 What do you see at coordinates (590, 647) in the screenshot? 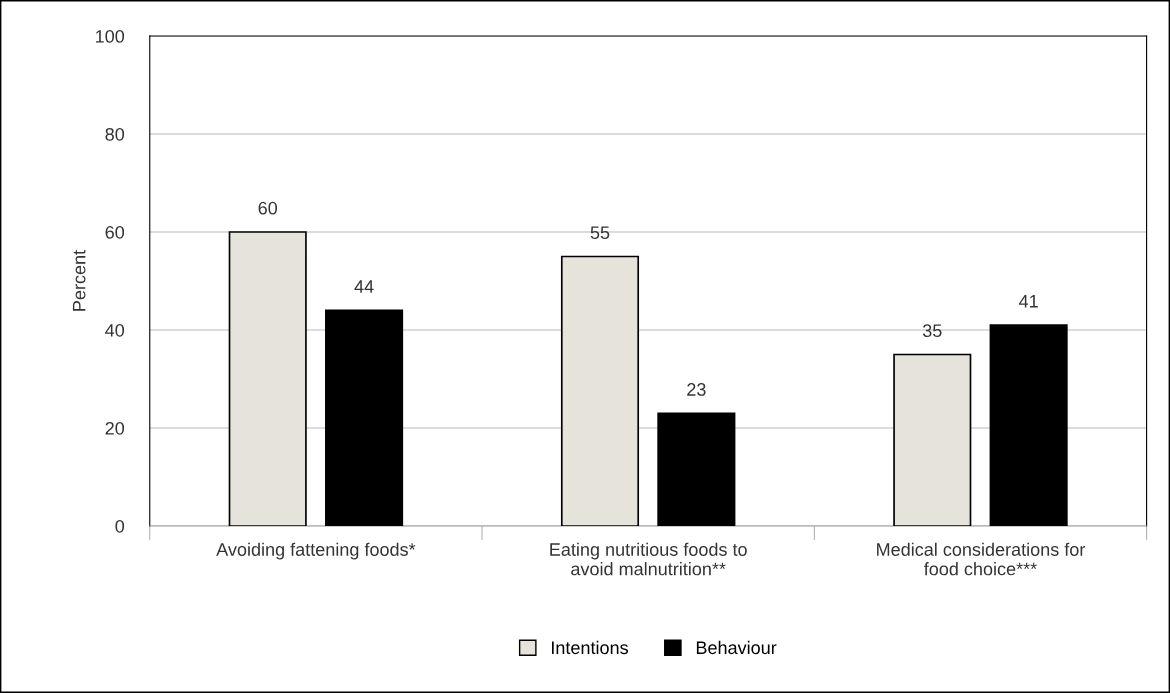
I see `legend-label: Intentions` at bounding box center [590, 647].